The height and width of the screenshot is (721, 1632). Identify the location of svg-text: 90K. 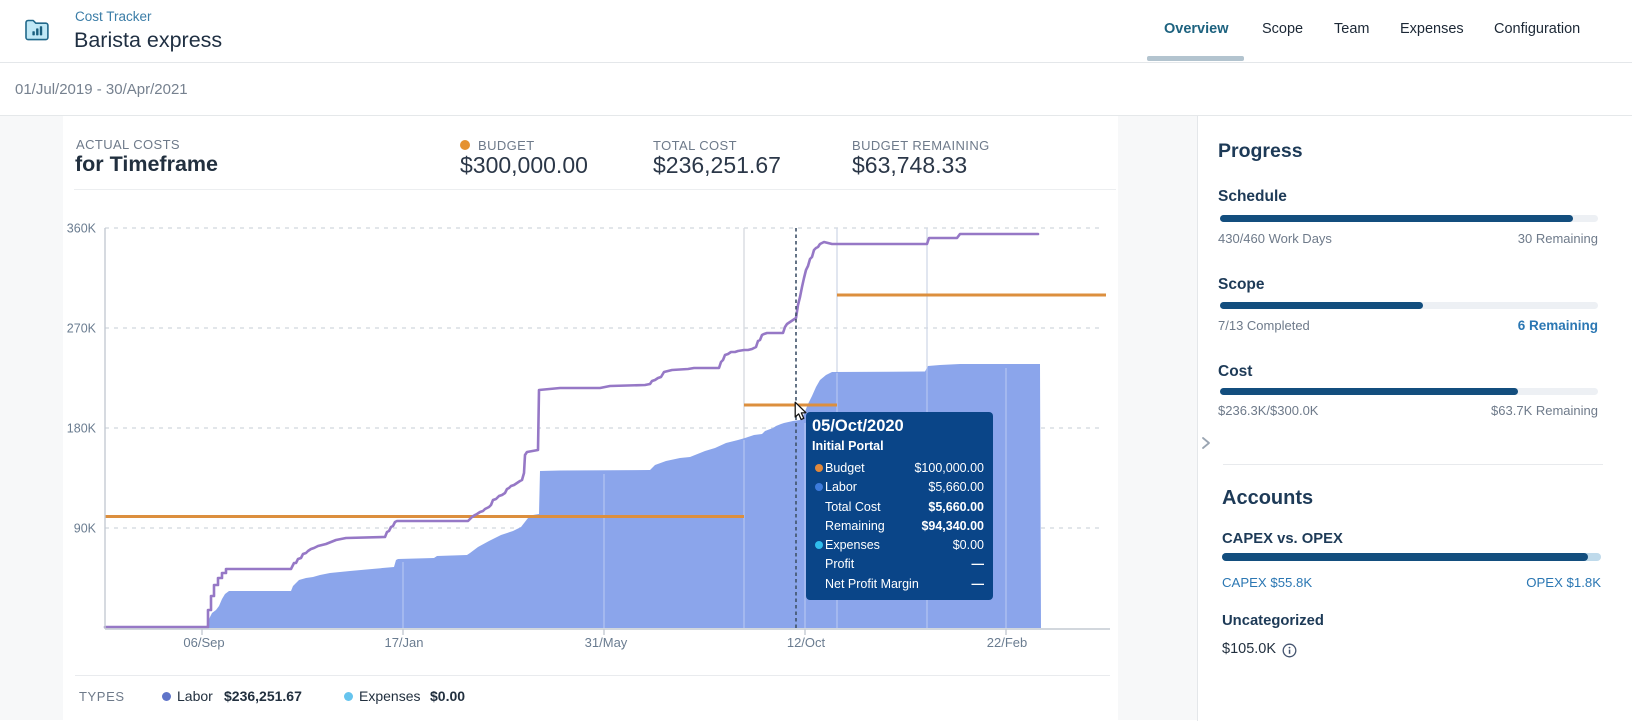
(85, 529).